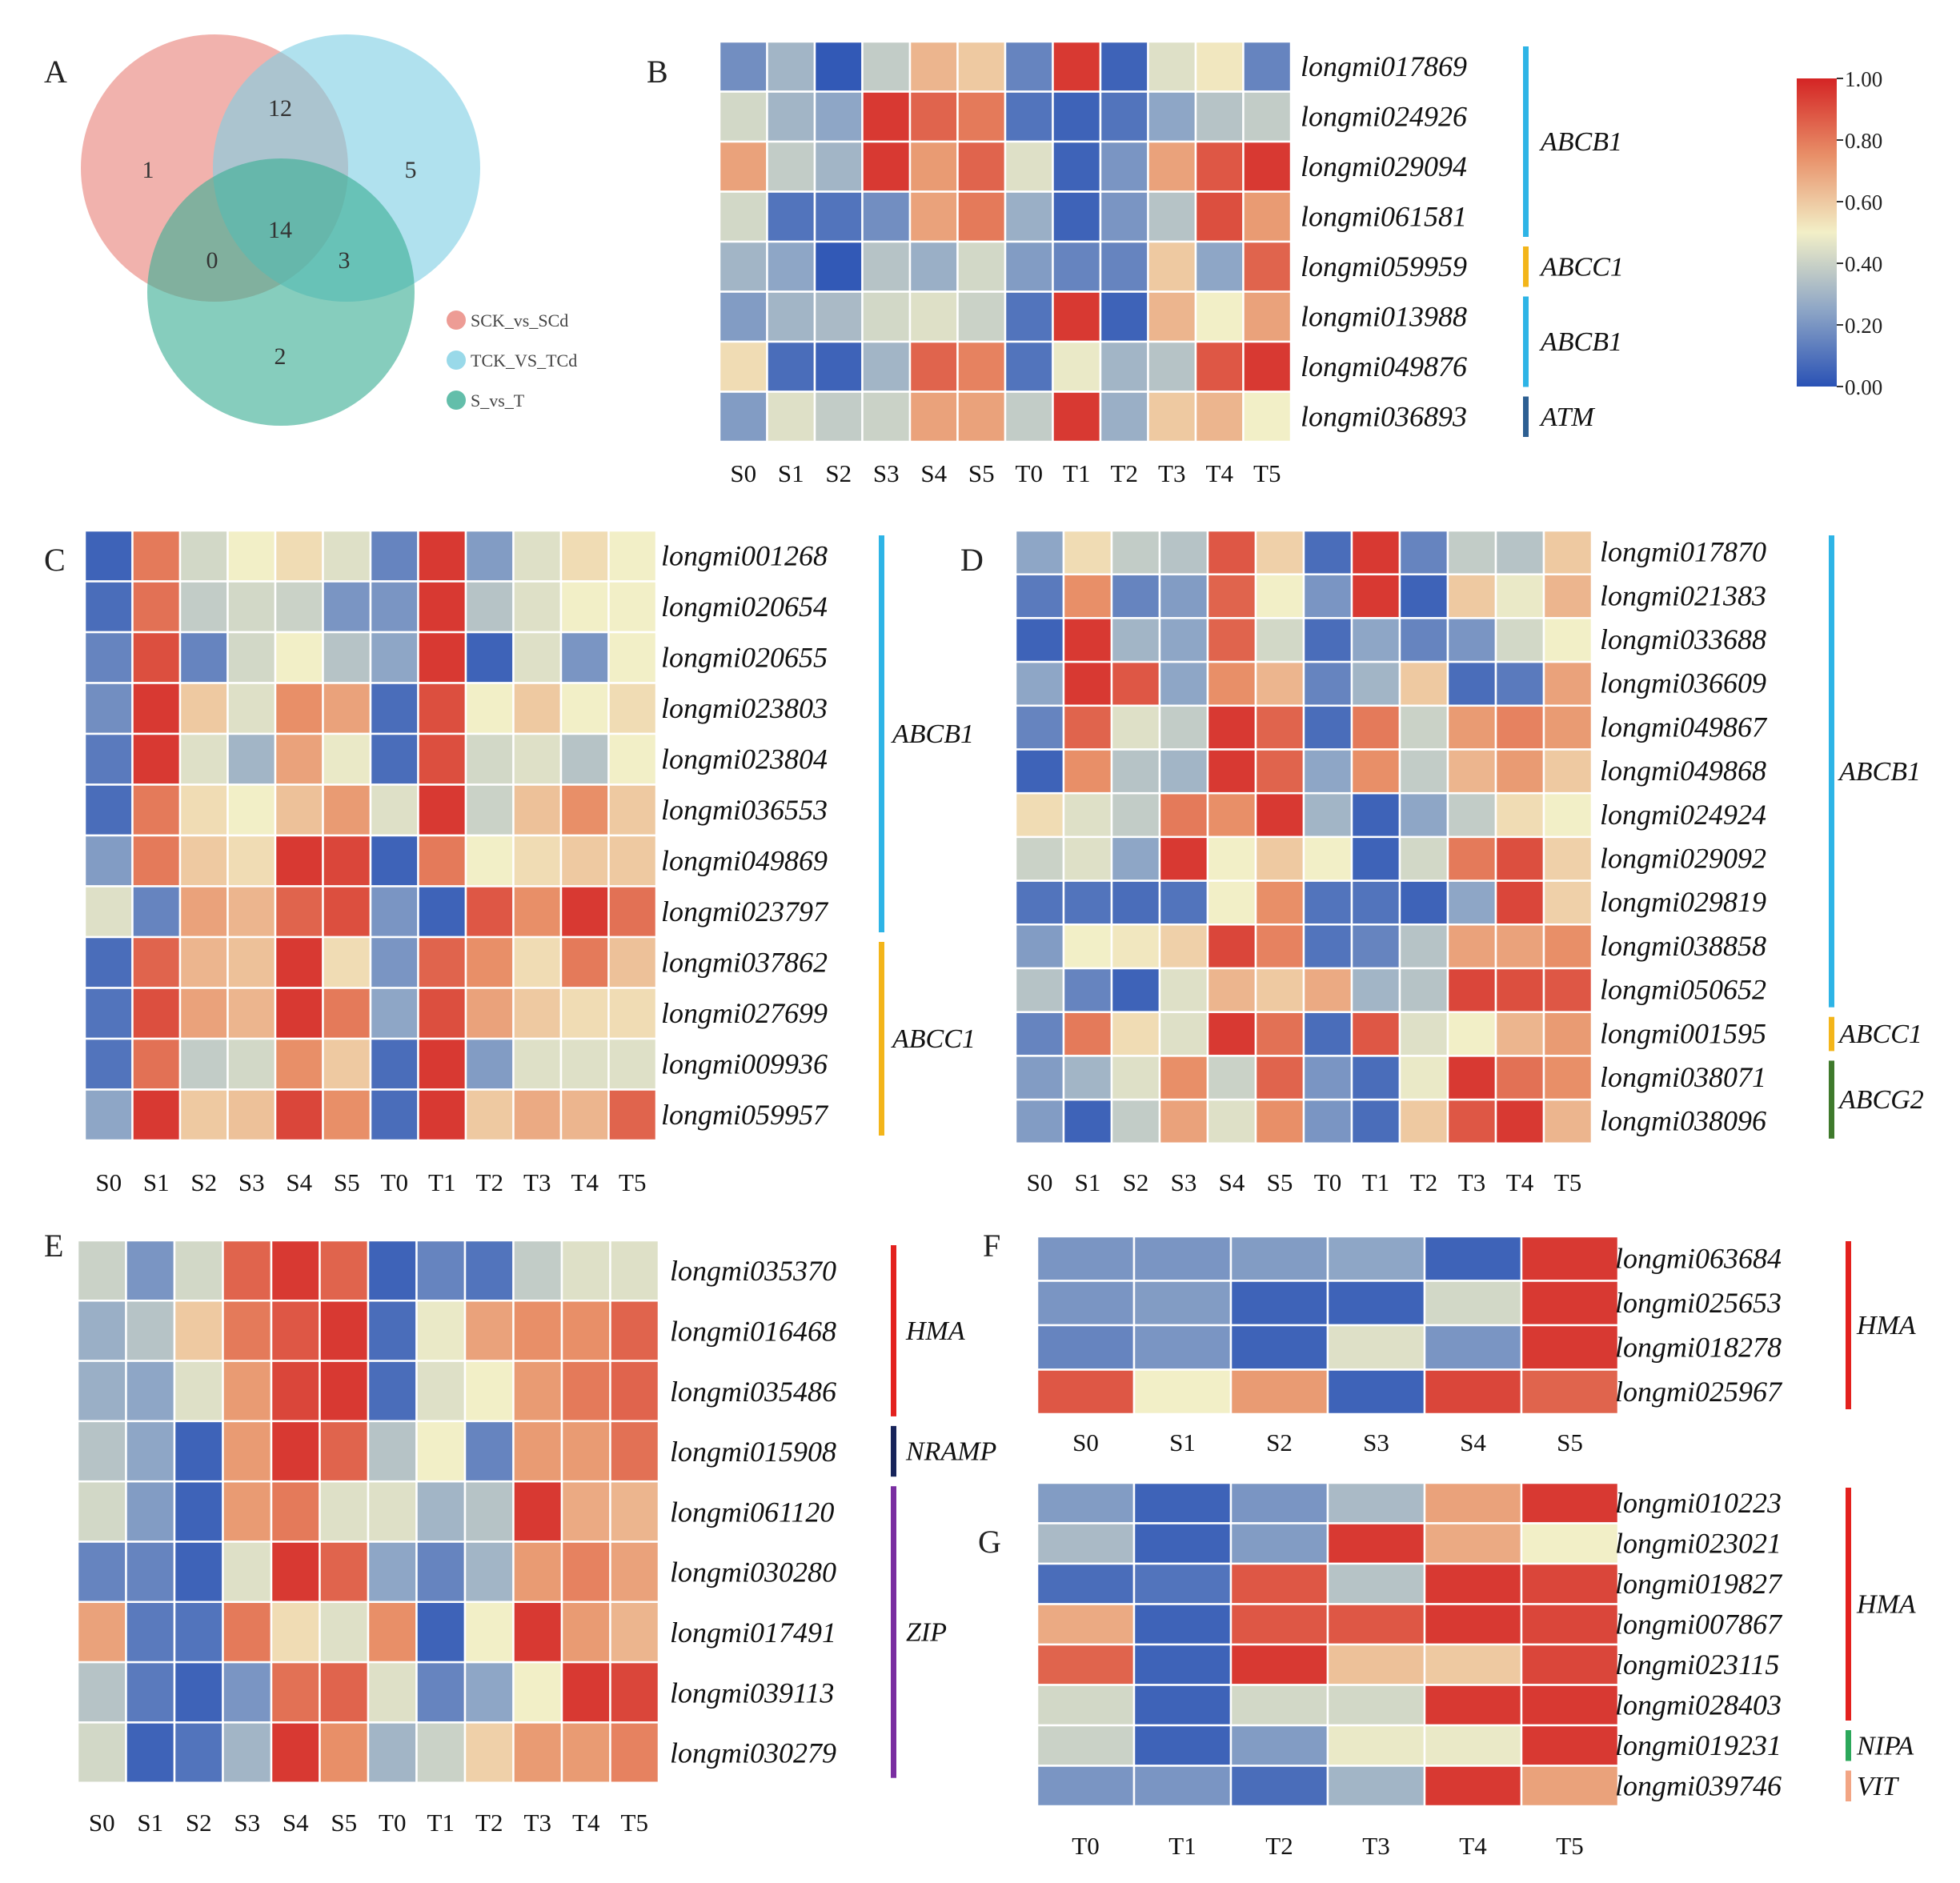 This screenshot has width=1960, height=1883. What do you see at coordinates (753, 1633) in the screenshot?
I see `gene-label: longmi017491` at bounding box center [753, 1633].